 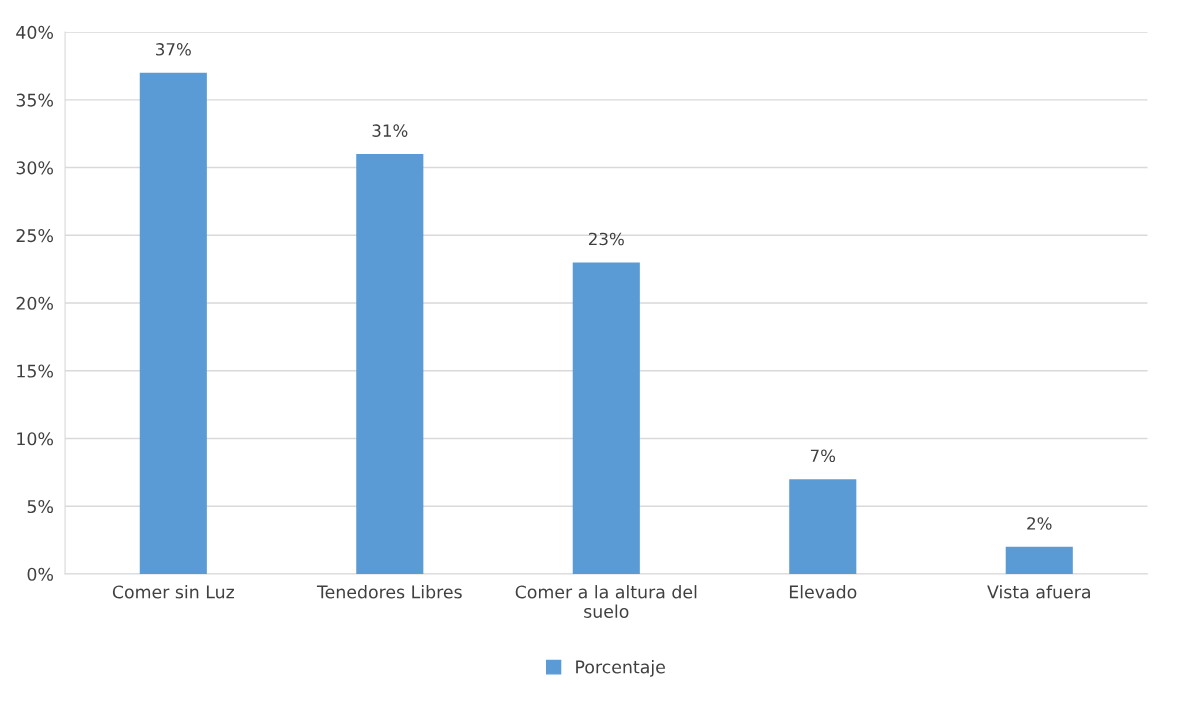 I want to click on x-tick-label: Comer sin Luz, so click(x=173, y=592).